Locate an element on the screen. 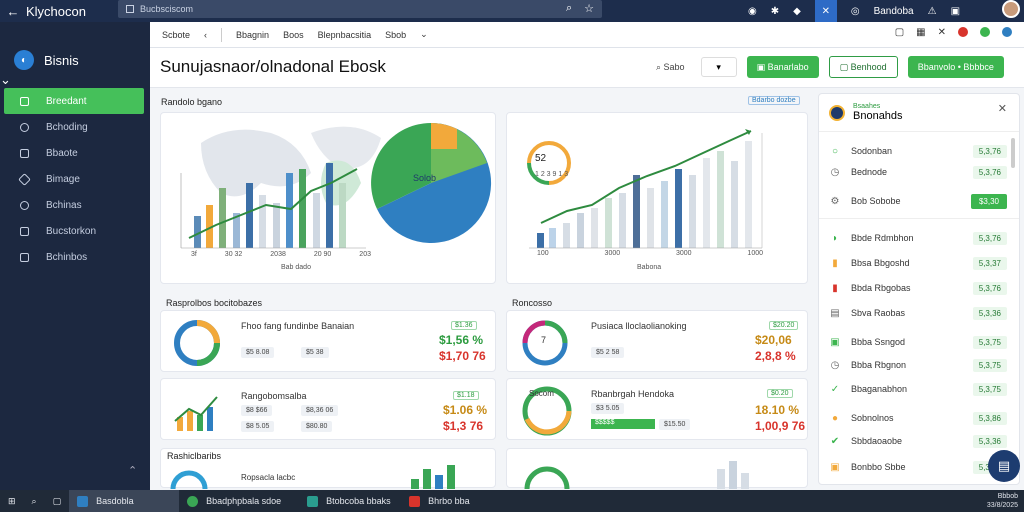 The image size is (1024, 512). filter-label: ⌕ Sabo is located at coordinates (670, 67).